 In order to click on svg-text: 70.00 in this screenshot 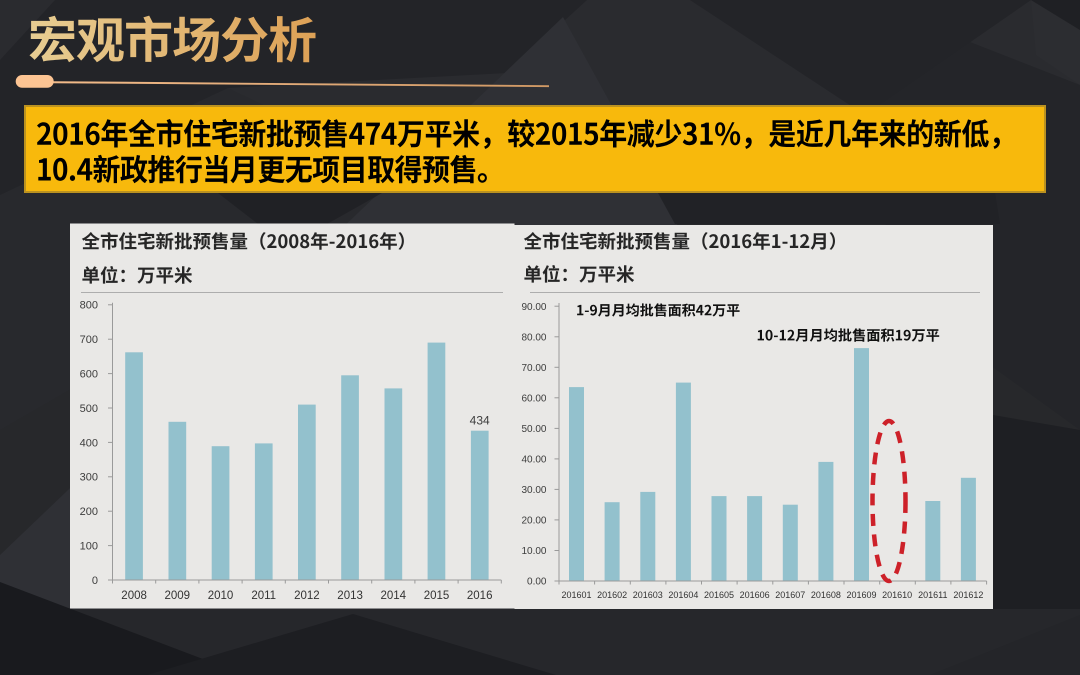, I will do `click(533, 368)`.